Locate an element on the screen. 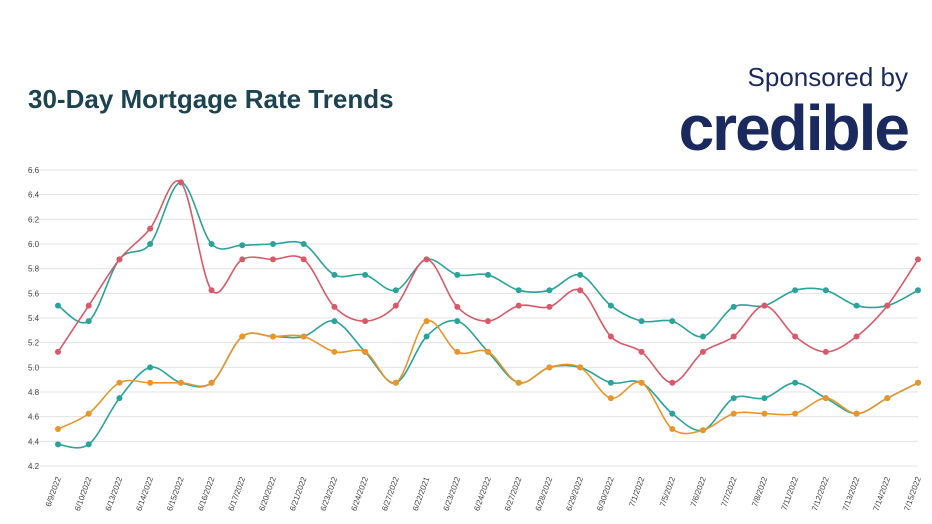  y-tick-label: 4.4 is located at coordinates (34, 441).